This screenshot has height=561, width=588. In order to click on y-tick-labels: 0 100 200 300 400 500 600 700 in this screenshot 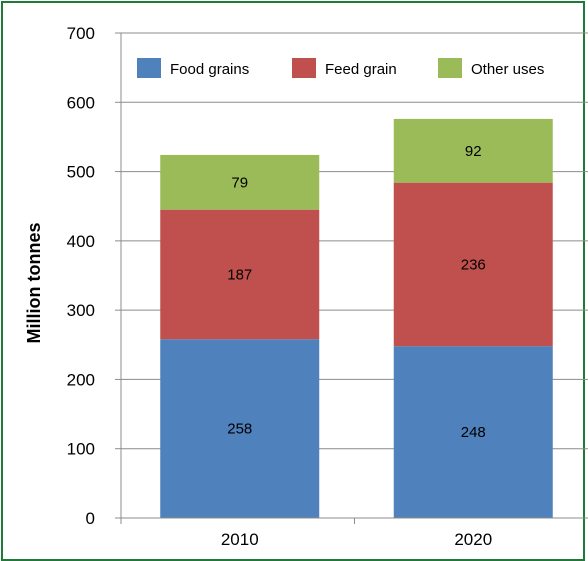, I will do `click(81, 276)`.